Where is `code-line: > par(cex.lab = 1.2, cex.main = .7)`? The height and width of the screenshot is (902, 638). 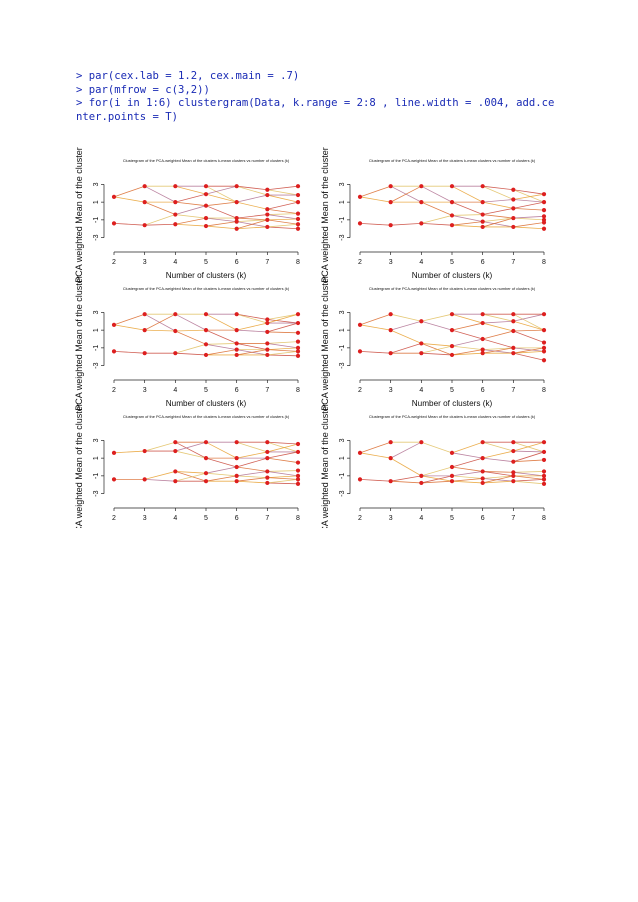
code-line: > par(cex.lab = 1.2, cex.main = .7) is located at coordinates (188, 76).